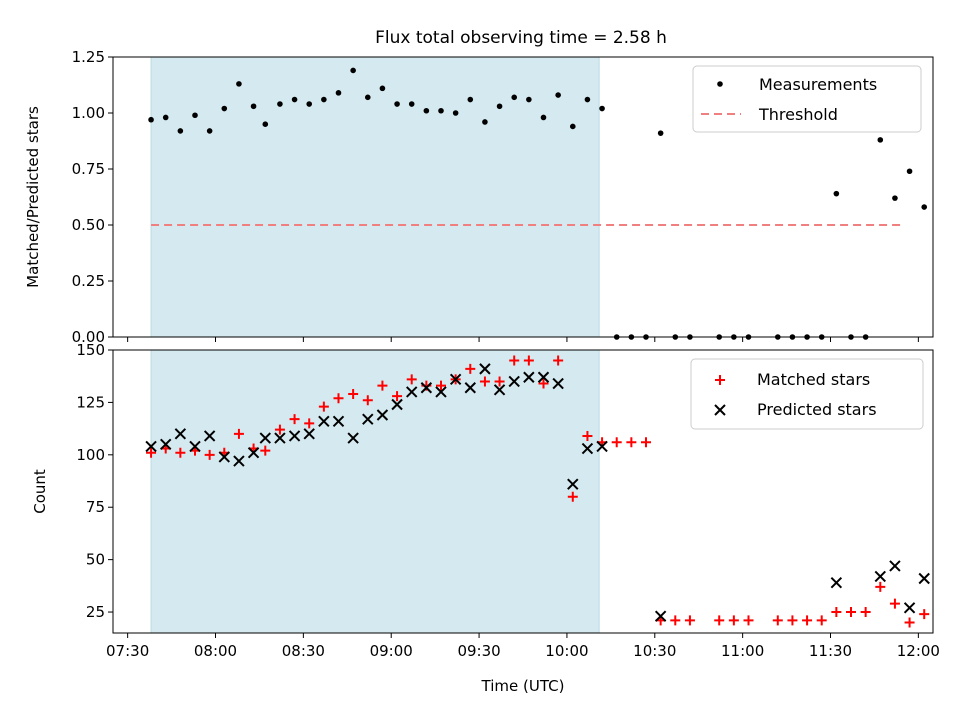 The height and width of the screenshot is (724, 960). Describe the element at coordinates (813, 379) in the screenshot. I see `legend-label: Matched stars` at that location.